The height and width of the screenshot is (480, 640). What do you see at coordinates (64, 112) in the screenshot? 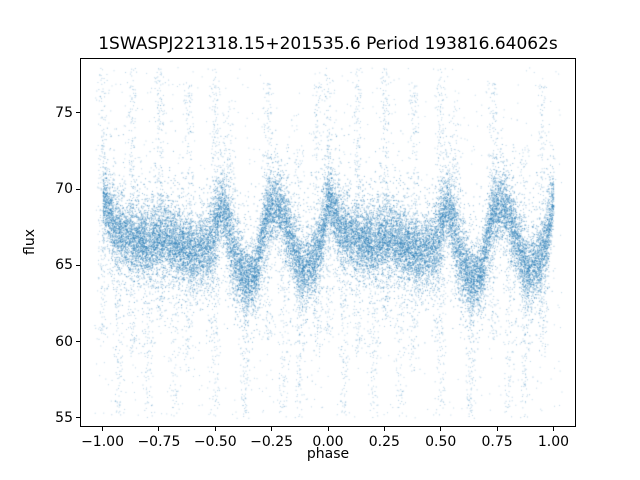
I see `y-tick-label: 75` at bounding box center [64, 112].